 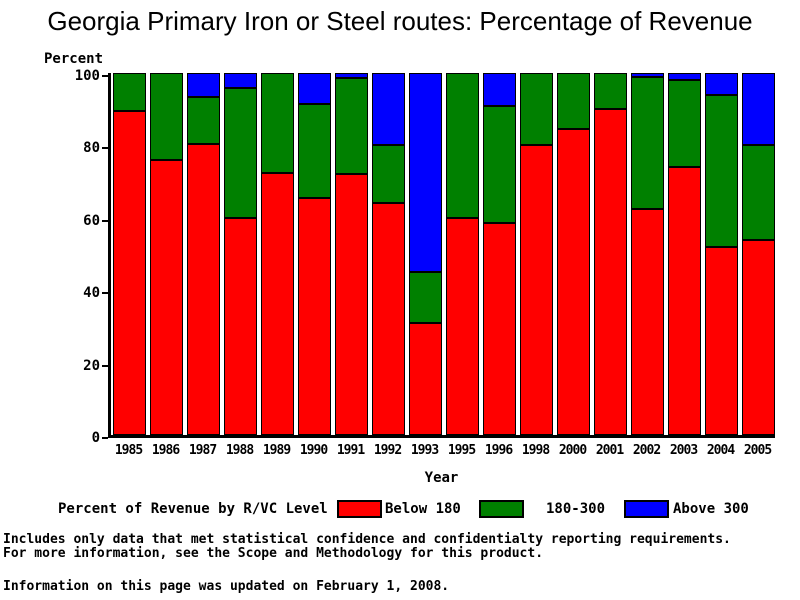 I want to click on y-tick-20: 20, so click(x=95, y=366).